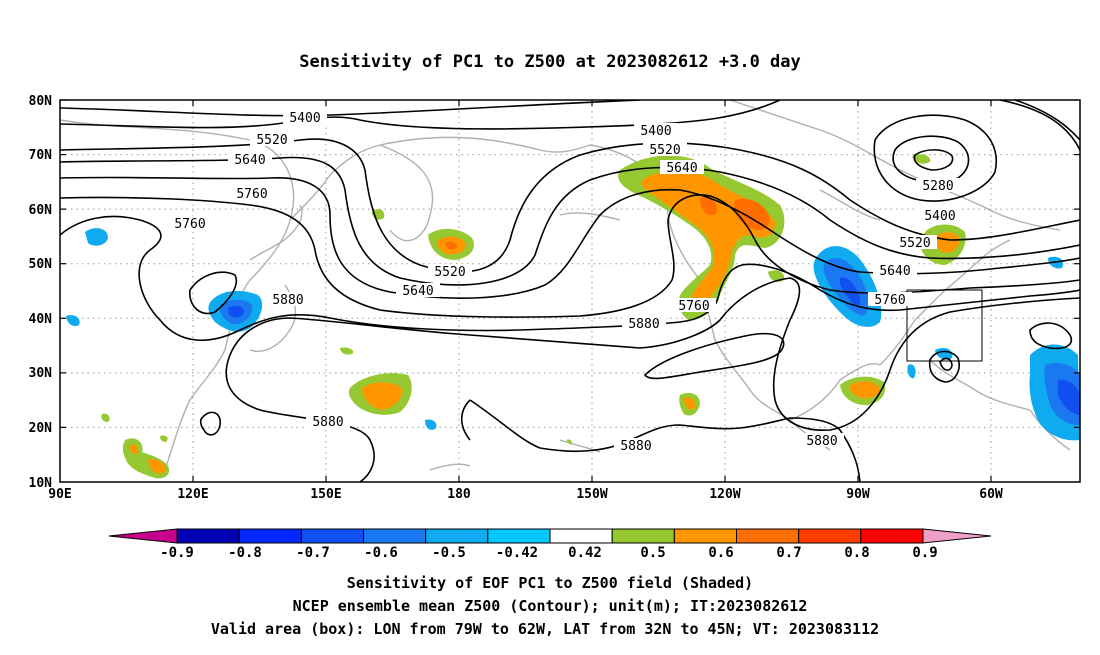 Image resolution: width=1100 pixels, height=655 pixels. I want to click on valid-area-box, so click(944, 325).